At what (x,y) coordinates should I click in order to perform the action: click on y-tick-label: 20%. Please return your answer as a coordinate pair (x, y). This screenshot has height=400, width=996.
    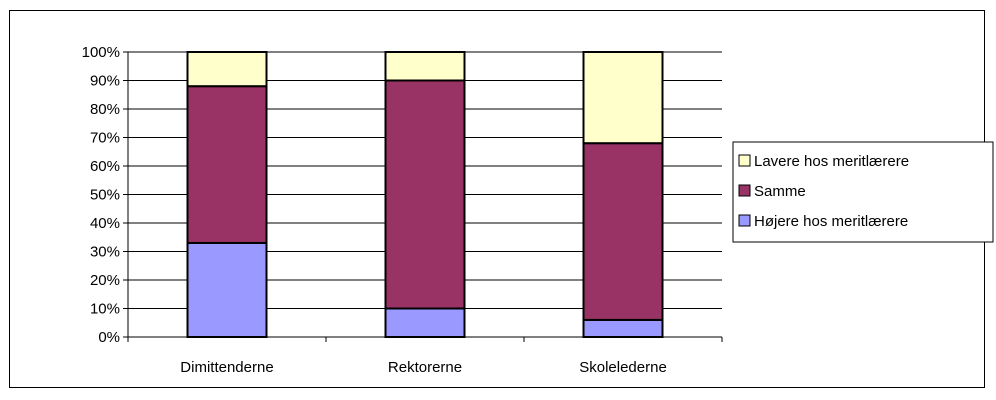
    Looking at the image, I should click on (105, 280).